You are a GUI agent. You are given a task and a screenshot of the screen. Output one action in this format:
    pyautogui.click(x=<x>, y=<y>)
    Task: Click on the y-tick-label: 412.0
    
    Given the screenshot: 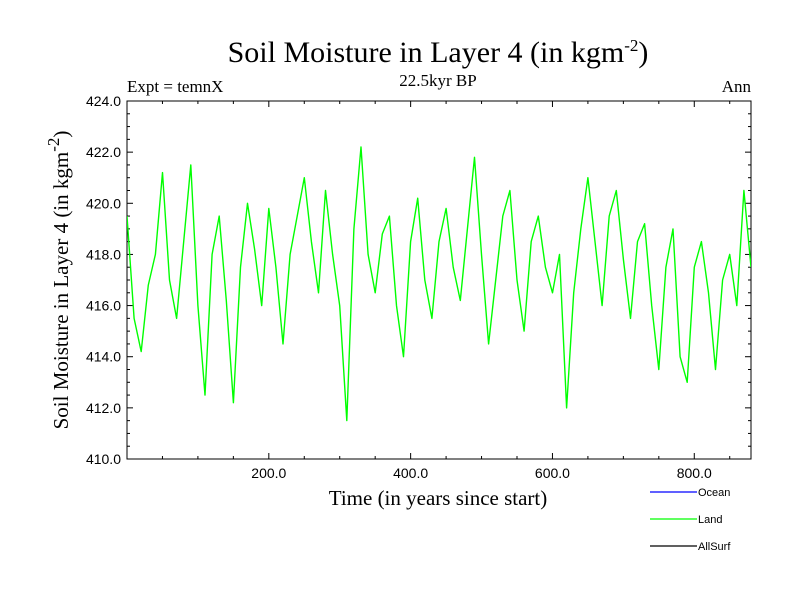 What is the action you would take?
    pyautogui.click(x=103, y=408)
    